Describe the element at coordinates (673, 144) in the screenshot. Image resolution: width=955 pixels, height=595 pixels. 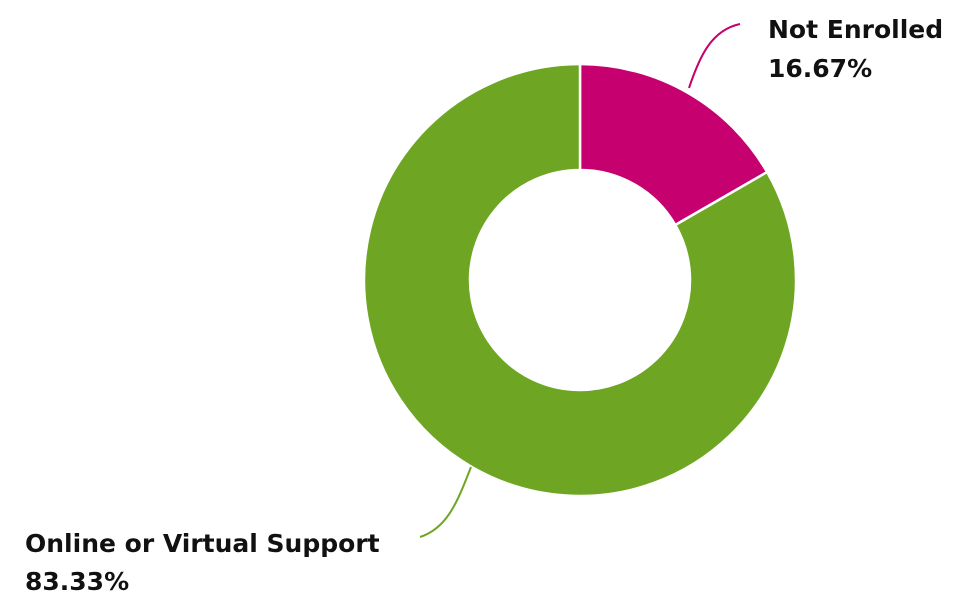
I see `donut-slice-not-enrolled` at that location.